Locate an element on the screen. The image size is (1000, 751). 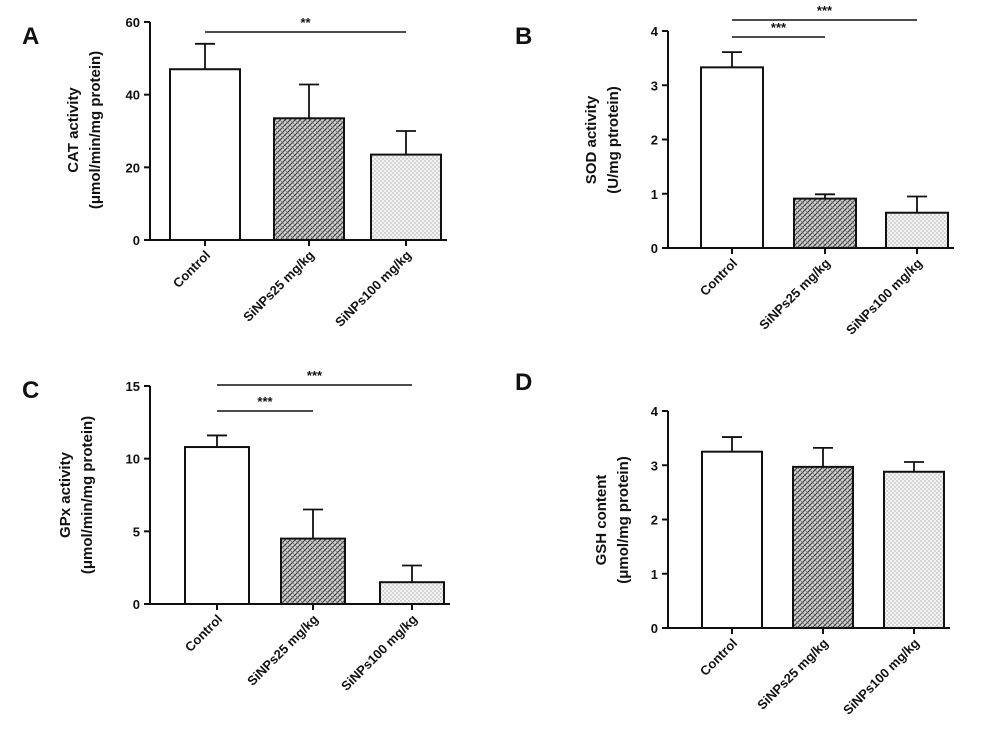
y-axis-title: (U/mg ptrotein) is located at coordinates (613, 139).